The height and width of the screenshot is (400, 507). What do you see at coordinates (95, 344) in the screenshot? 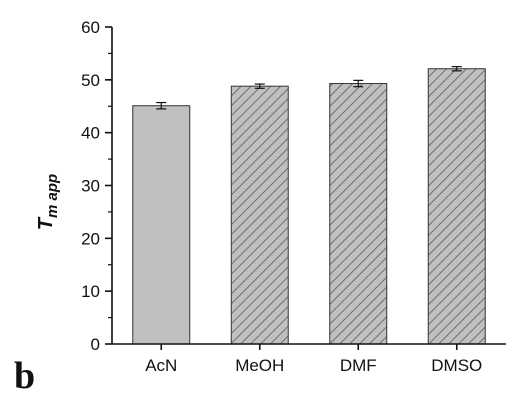
I see `y-tick-label: 0` at bounding box center [95, 344].